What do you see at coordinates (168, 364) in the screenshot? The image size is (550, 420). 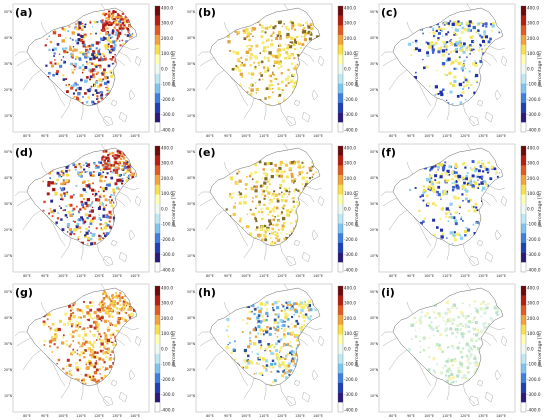 I see `colorbar-tick-label: -100.0` at bounding box center [168, 364].